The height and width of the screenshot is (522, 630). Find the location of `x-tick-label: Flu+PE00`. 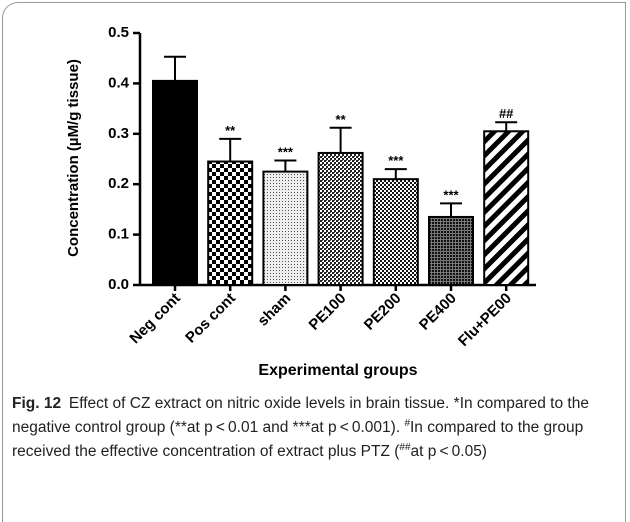

x-tick-label: Flu+PE00 is located at coordinates (485, 320).